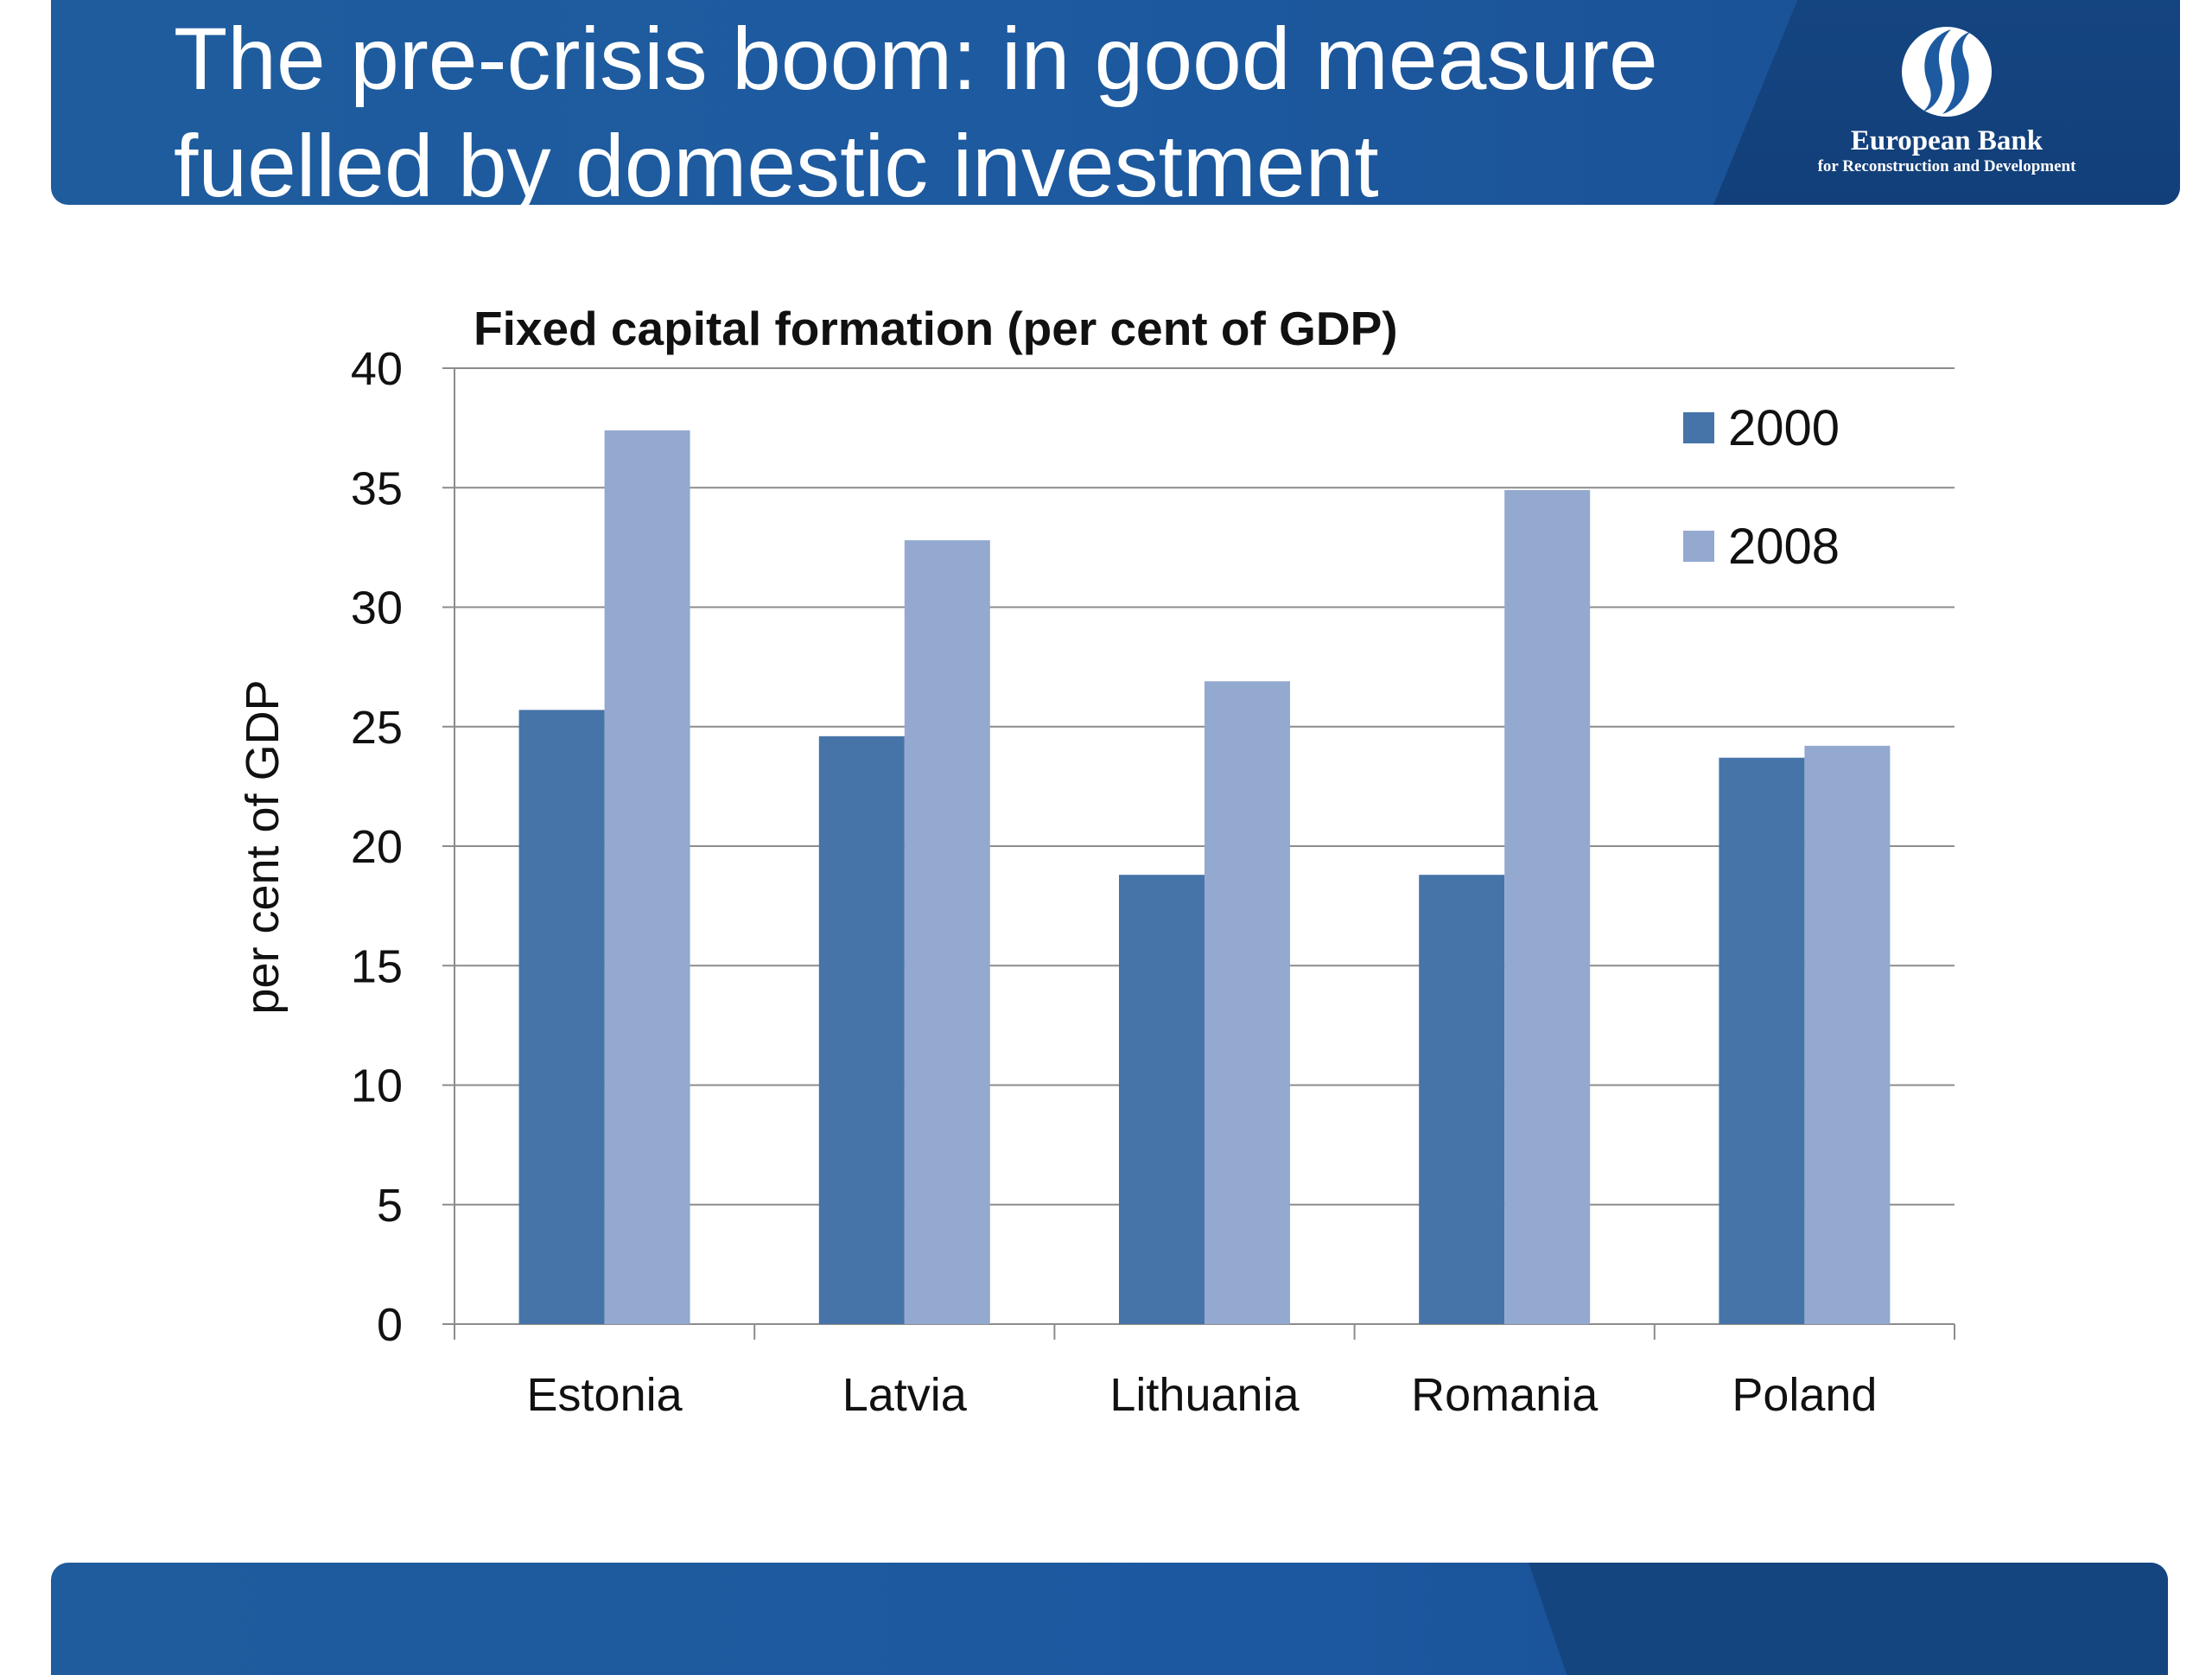 The image size is (2212, 1675). Describe the element at coordinates (1847, 1034) in the screenshot. I see `bar-poland-2008` at that location.